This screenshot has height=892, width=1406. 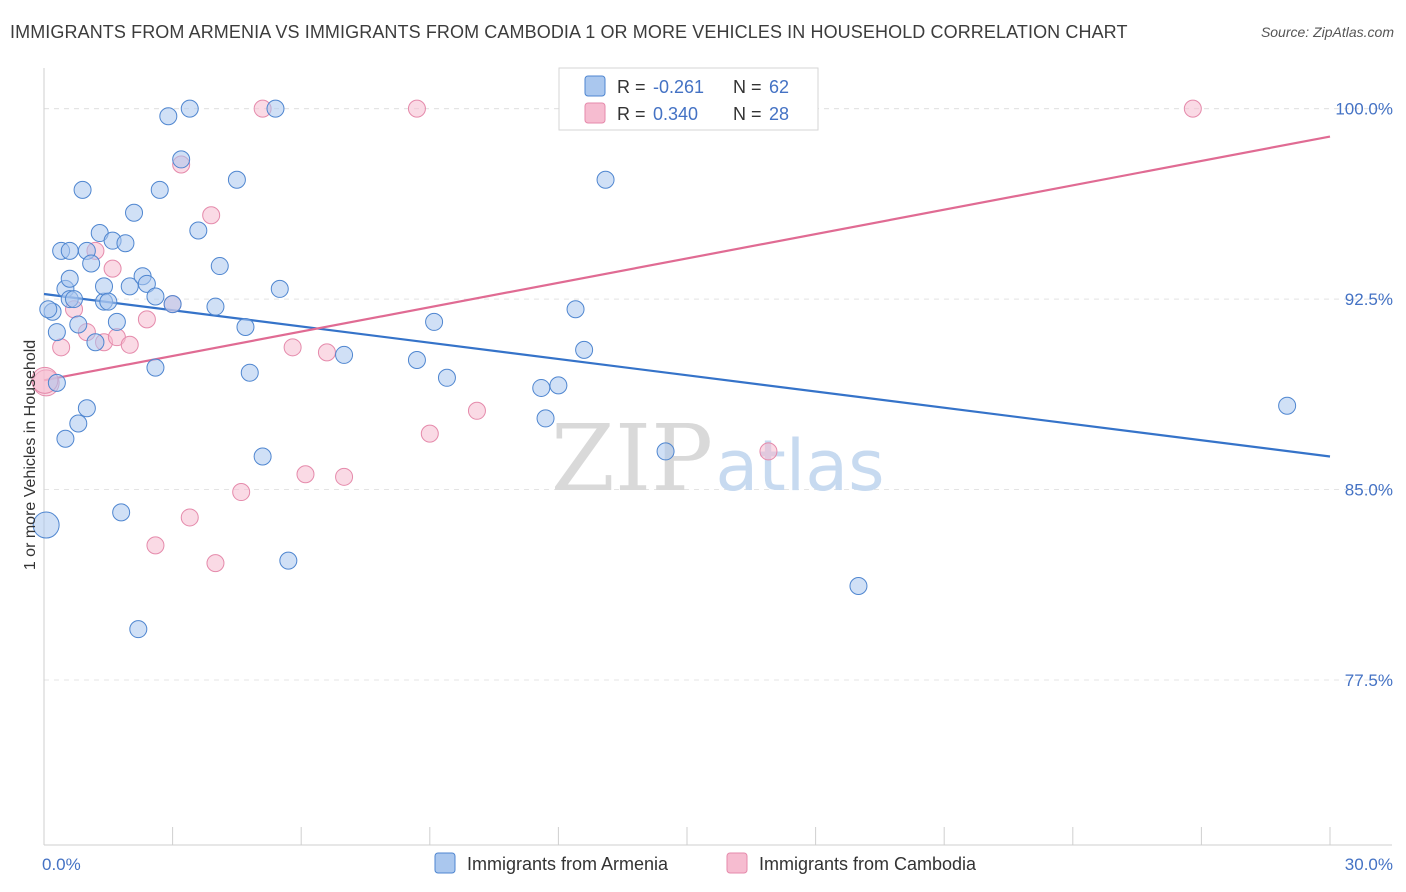 What do you see at coordinates (799, 466) in the screenshot?
I see `watermark-atlas: atlas` at bounding box center [799, 466].